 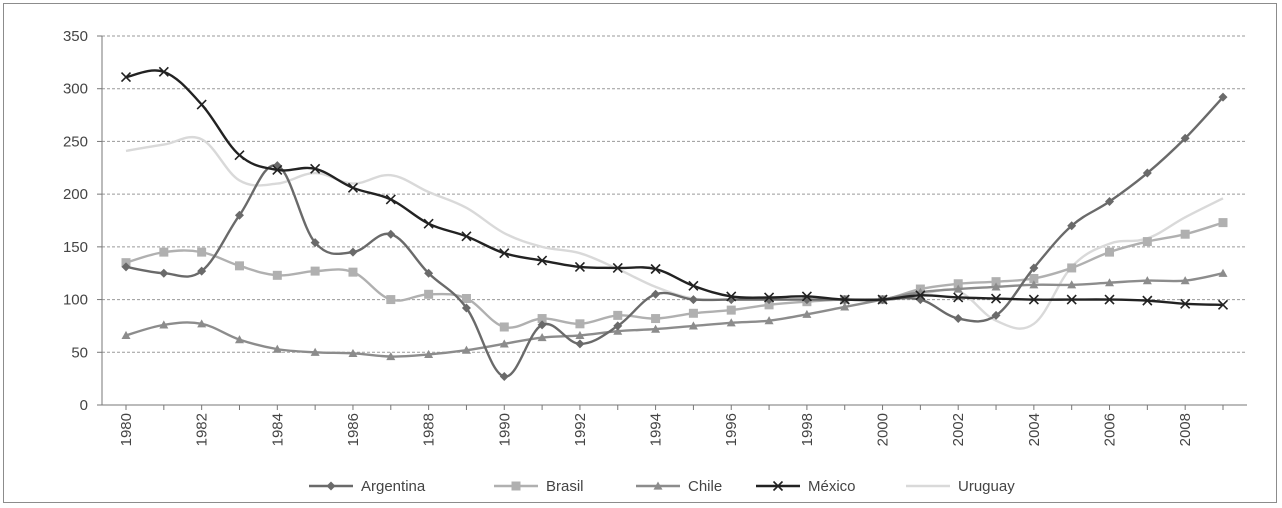 What do you see at coordinates (79, 352) in the screenshot?
I see `y-tick-label: 50` at bounding box center [79, 352].